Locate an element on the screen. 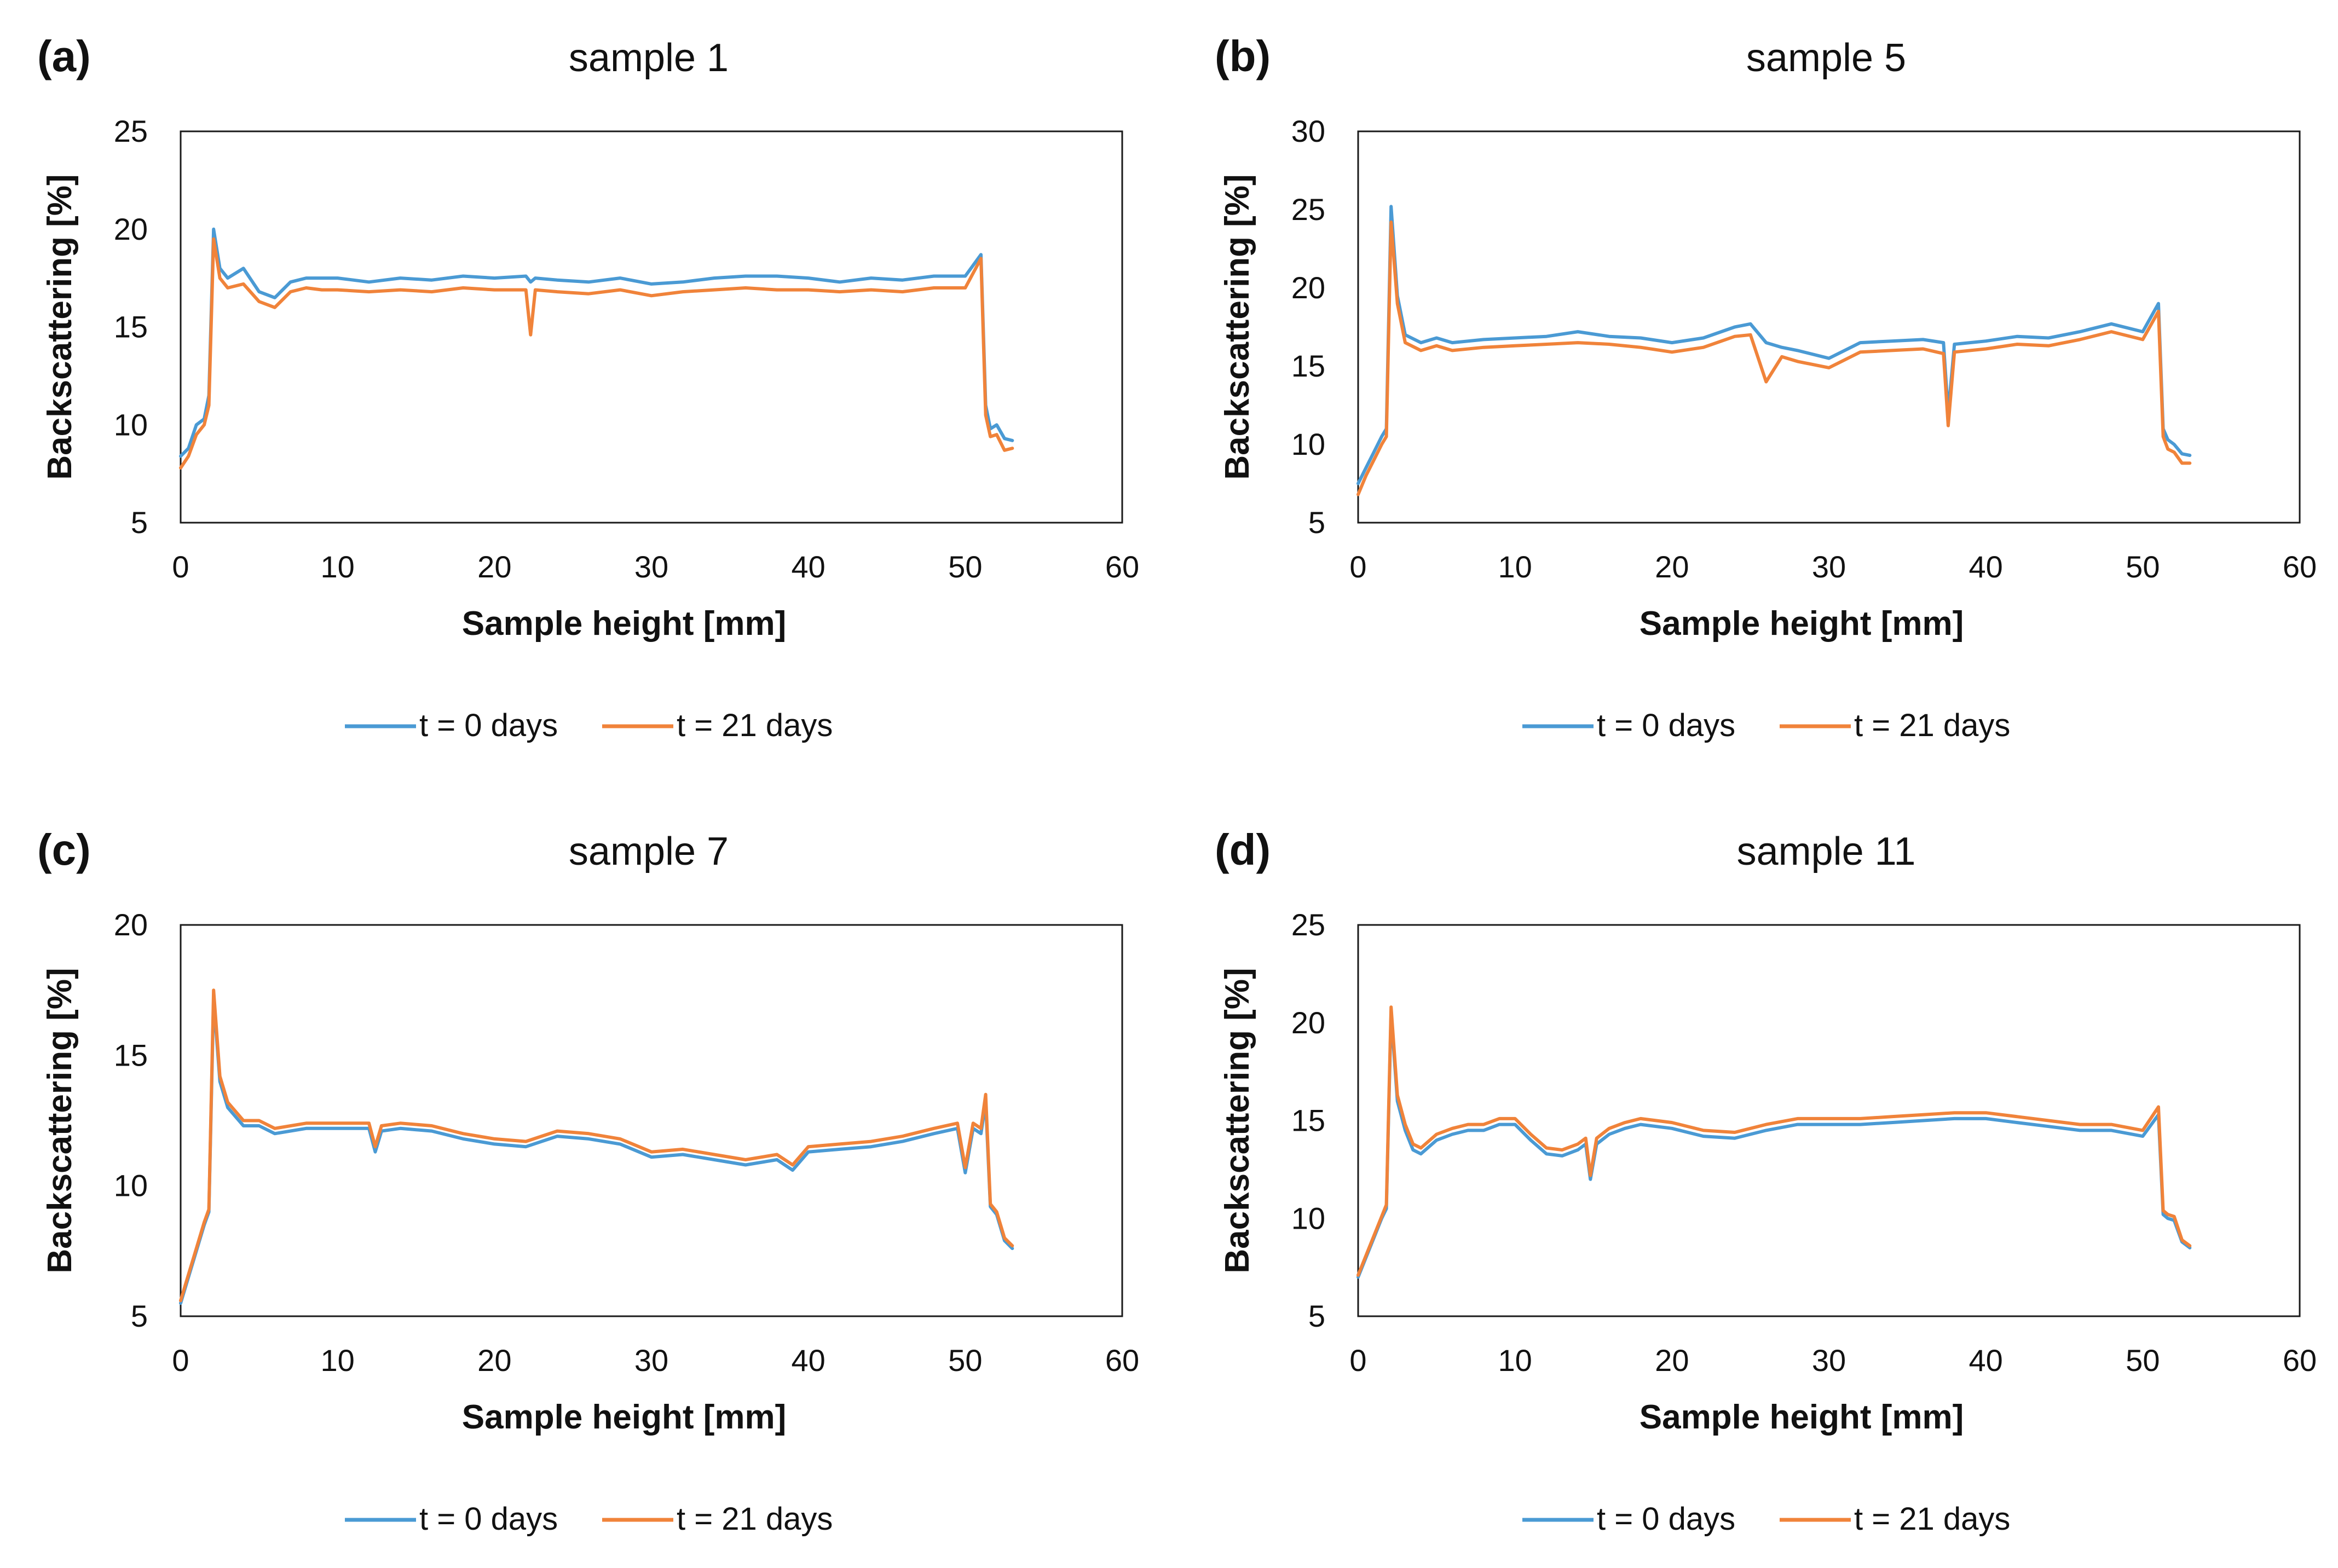 This screenshot has width=2338, height=1568. panel-letter: (c) is located at coordinates (64, 849).